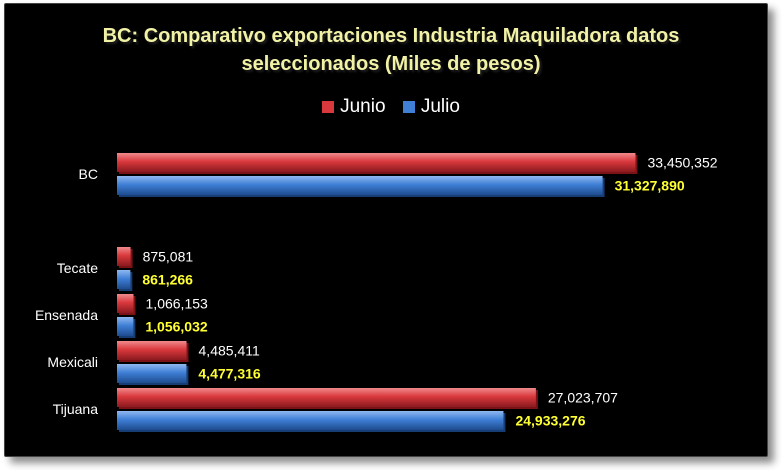 This screenshot has width=782, height=470. Describe the element at coordinates (328, 107) in the screenshot. I see `legend-swatch-junio` at that location.